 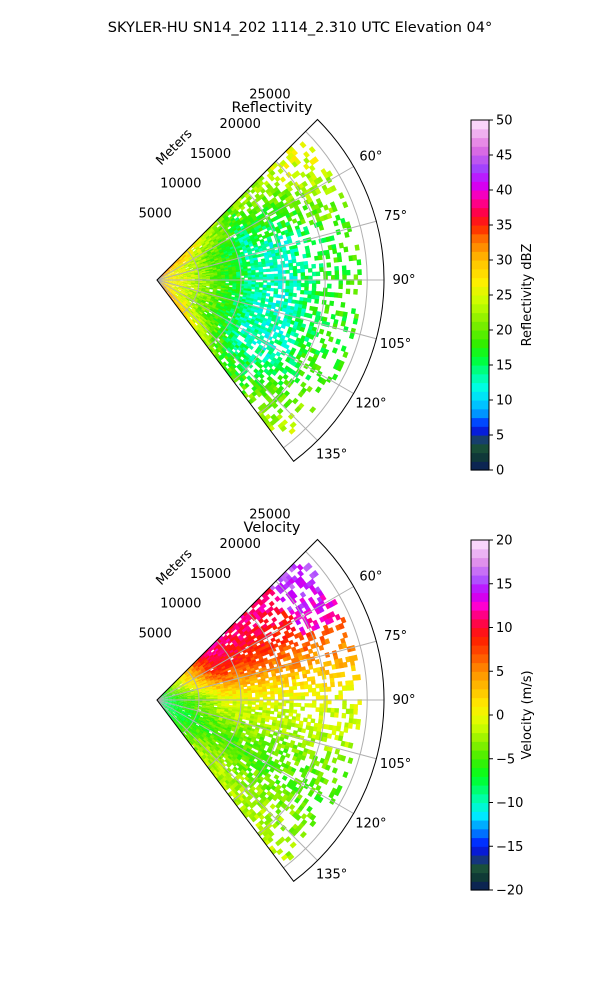 I want to click on velocity-title: Velocity, so click(x=272, y=528).